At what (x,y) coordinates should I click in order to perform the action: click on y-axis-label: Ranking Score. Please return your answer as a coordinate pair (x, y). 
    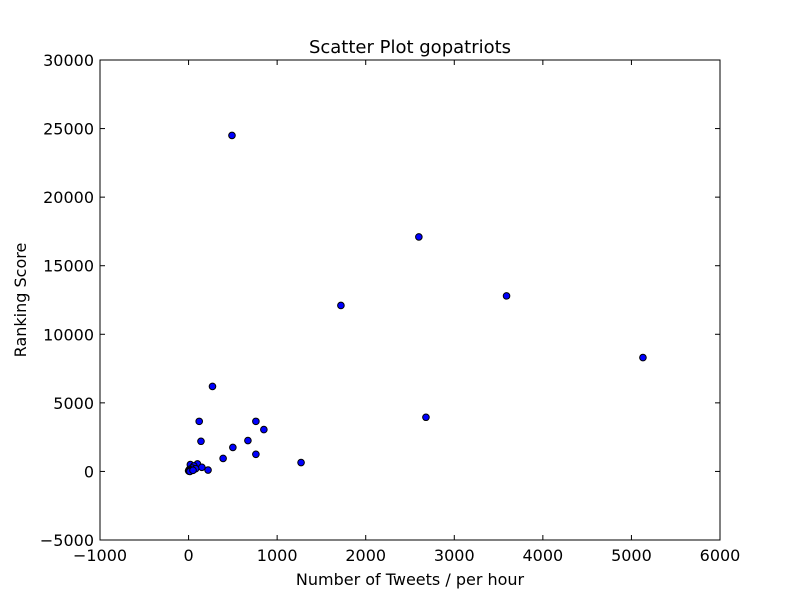
    Looking at the image, I should click on (20, 300).